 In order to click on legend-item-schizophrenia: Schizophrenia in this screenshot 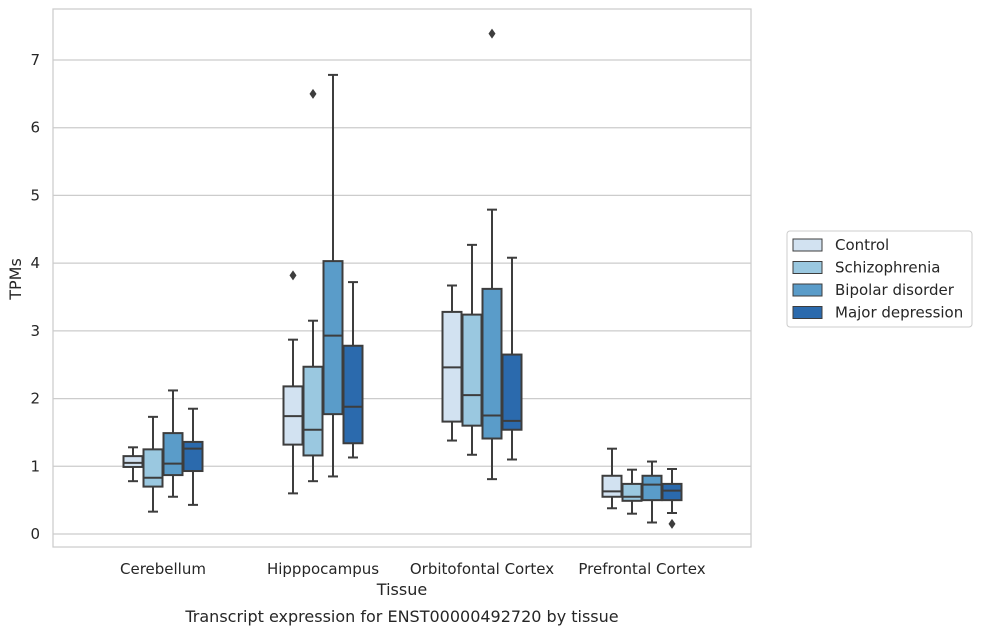, I will do `click(866, 268)`.